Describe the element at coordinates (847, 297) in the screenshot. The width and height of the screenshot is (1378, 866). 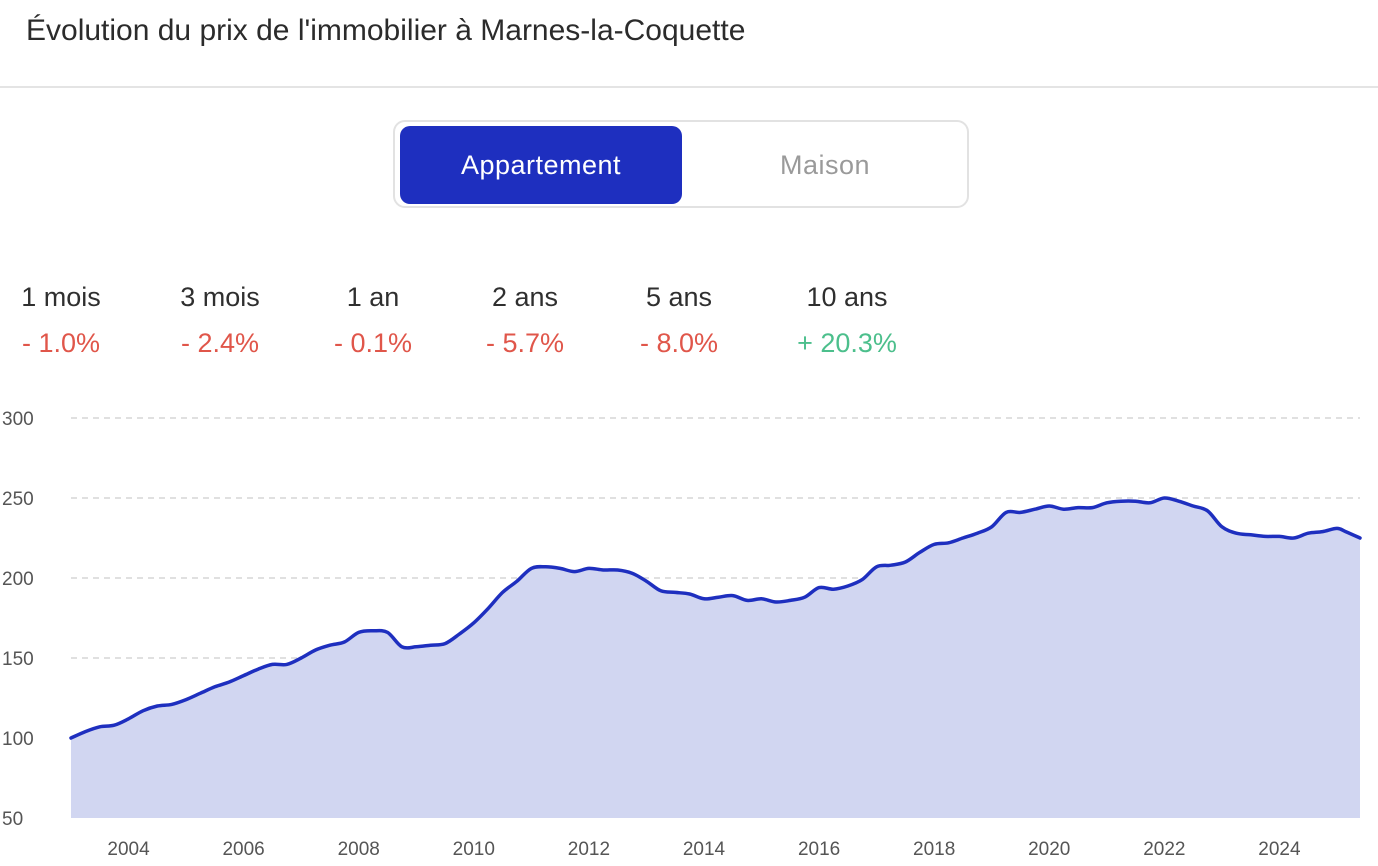
I see `stat-period-label: 10 ans` at that location.